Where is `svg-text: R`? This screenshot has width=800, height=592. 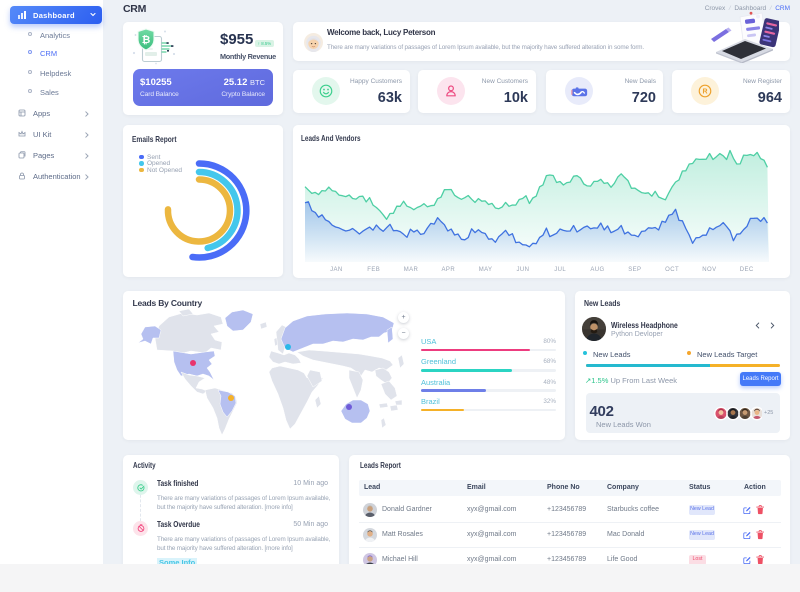 svg-text: R is located at coordinates (704, 92).